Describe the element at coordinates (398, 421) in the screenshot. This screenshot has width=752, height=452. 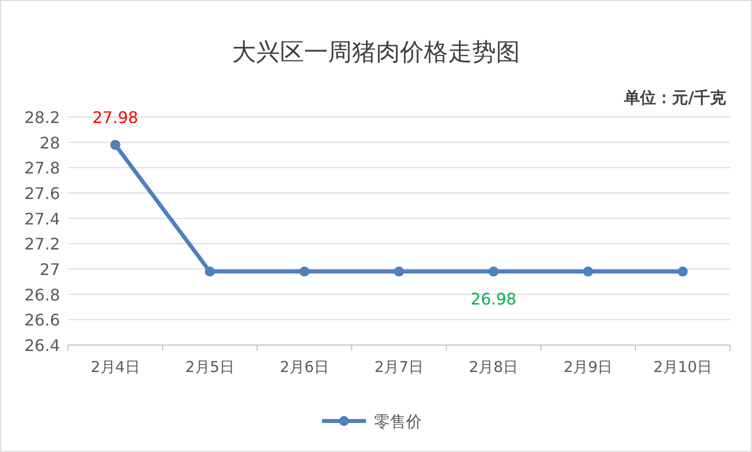
I see `legend-label: 零售价` at that location.